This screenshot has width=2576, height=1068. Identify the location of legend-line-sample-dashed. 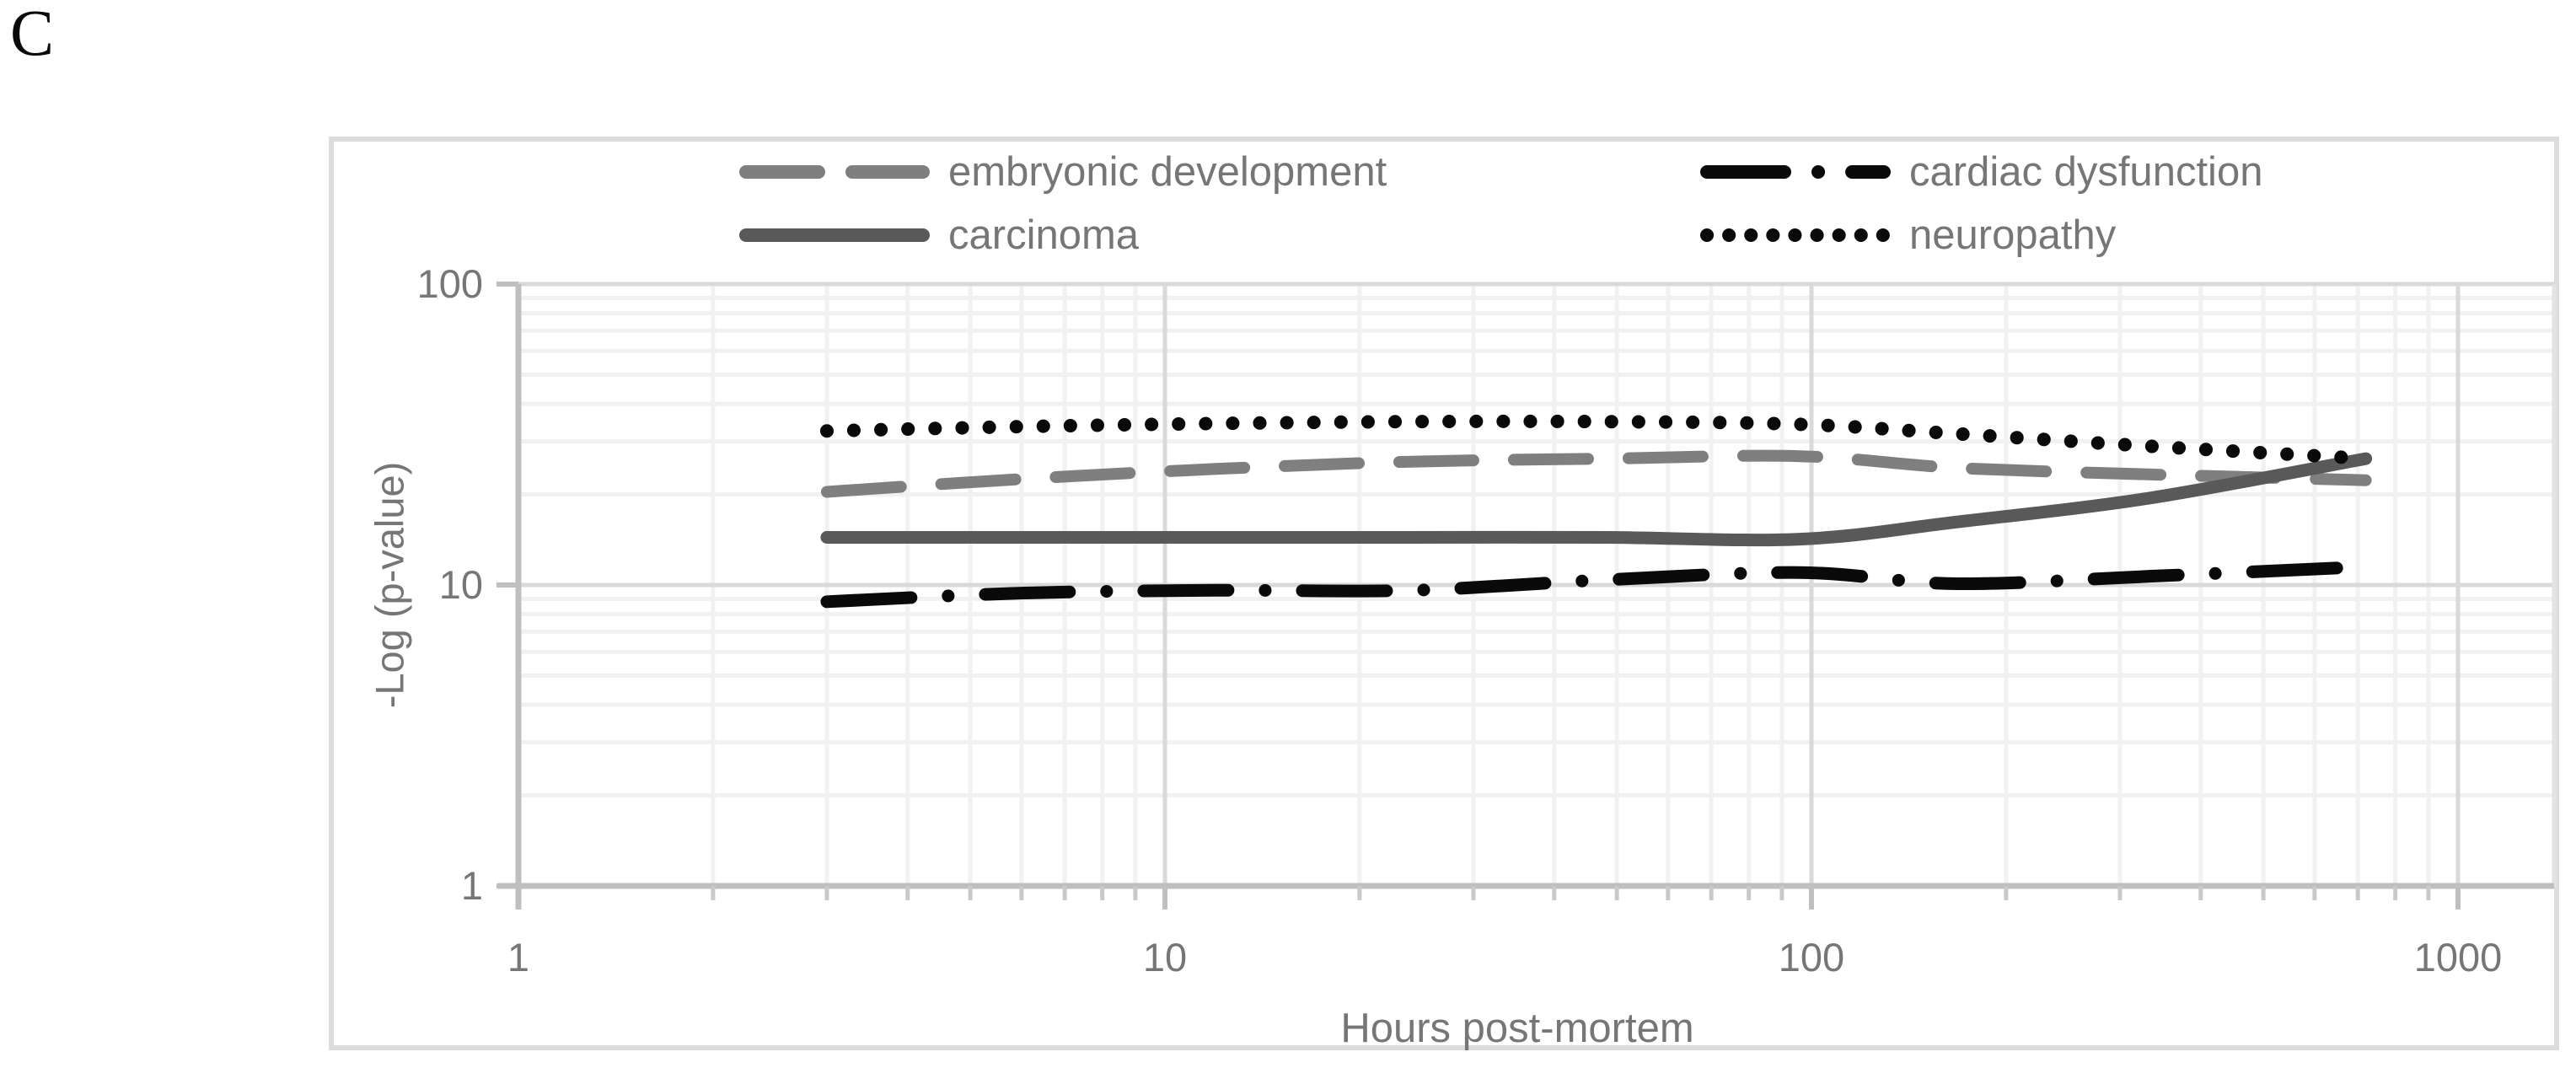
(834, 172).